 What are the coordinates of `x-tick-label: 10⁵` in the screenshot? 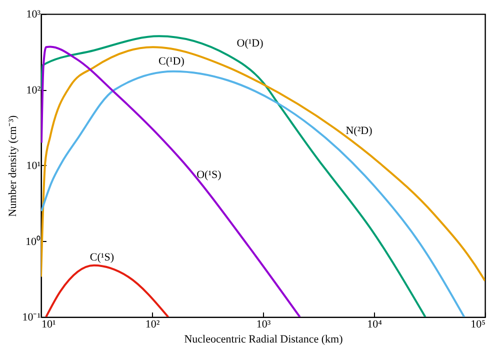 It's located at (478, 324).